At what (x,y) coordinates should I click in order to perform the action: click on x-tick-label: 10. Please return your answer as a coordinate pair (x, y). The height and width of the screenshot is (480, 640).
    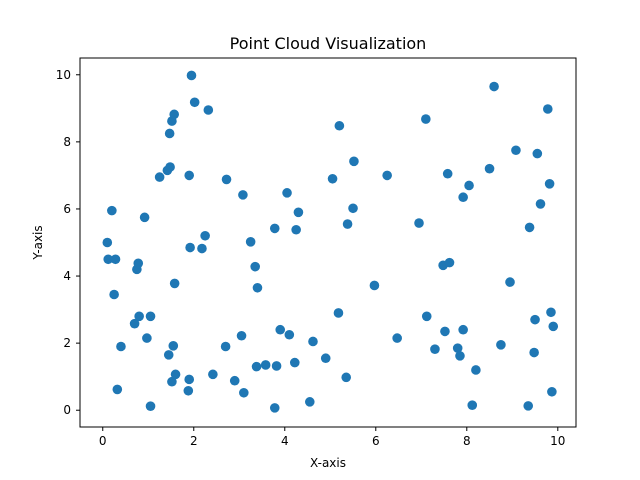
    Looking at the image, I should click on (557, 441).